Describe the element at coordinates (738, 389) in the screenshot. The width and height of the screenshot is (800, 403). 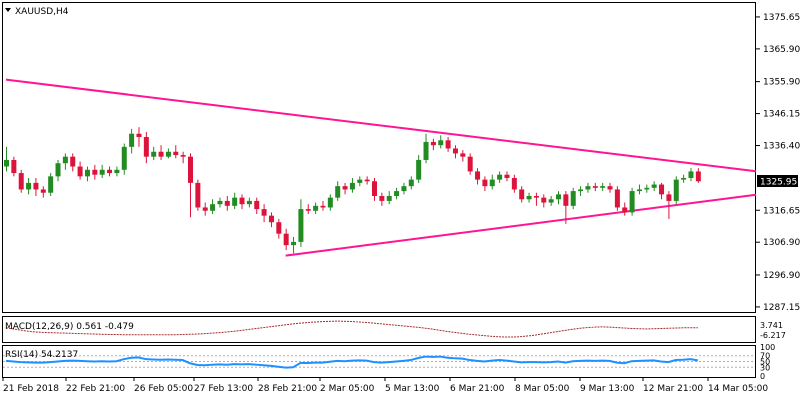
I see `time-tick-label: 14 Mar 05:00` at that location.